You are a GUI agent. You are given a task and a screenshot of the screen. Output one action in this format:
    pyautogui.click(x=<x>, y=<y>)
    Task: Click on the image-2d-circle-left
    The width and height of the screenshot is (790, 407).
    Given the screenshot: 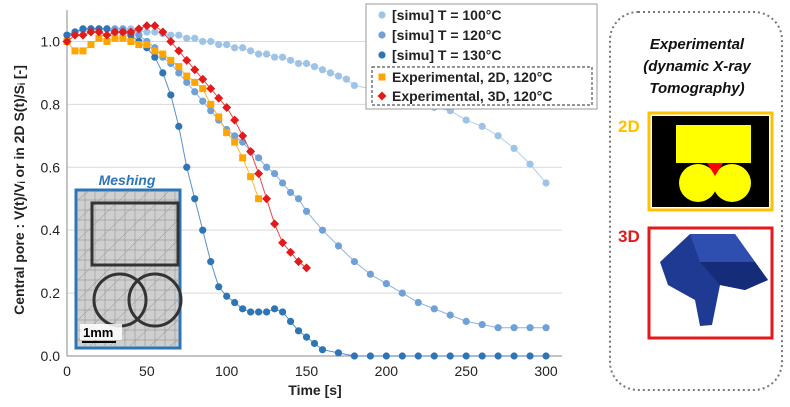 What is the action you would take?
    pyautogui.click(x=698, y=183)
    